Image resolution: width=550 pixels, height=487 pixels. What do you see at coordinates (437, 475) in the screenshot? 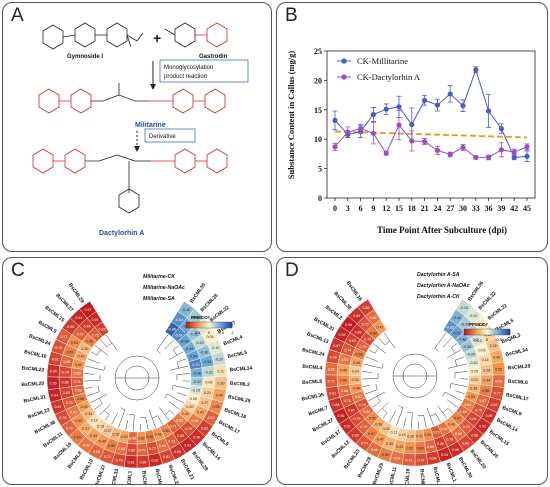
I see `gene-label: BsCML18` at bounding box center [437, 475].